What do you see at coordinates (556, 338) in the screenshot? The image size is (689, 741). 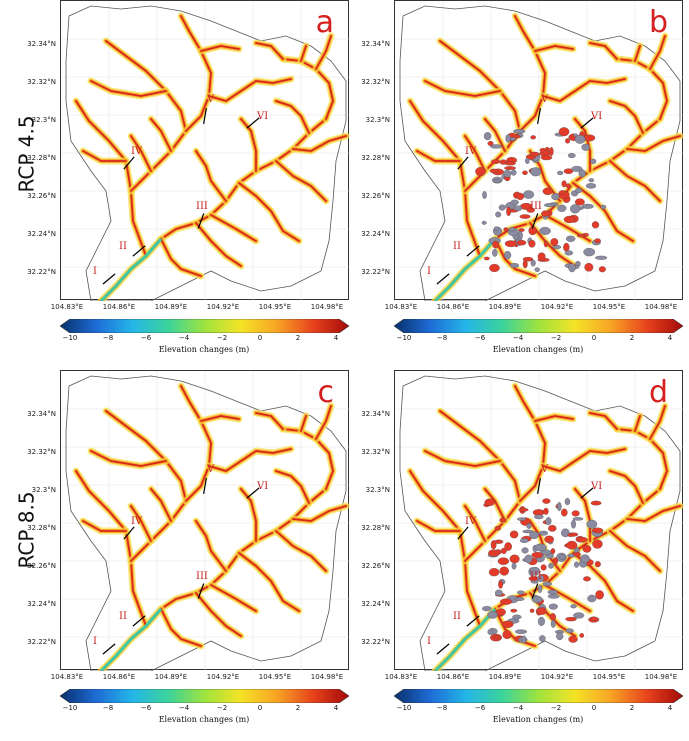 I see `colorbar-tick-label: −2` at bounding box center [556, 338].